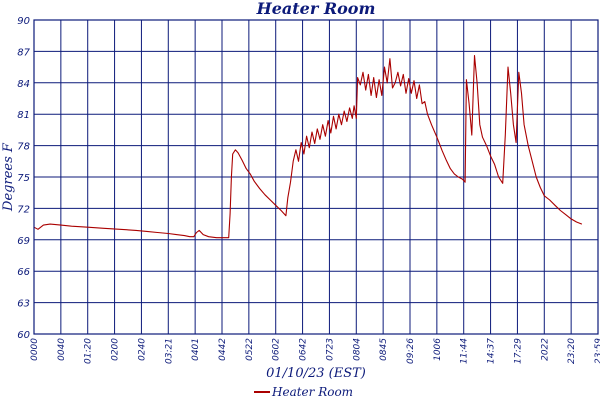 The height and width of the screenshot is (400, 600). Describe the element at coordinates (465, 351) in the screenshot. I see `x-tick-label: 11:44` at that location.